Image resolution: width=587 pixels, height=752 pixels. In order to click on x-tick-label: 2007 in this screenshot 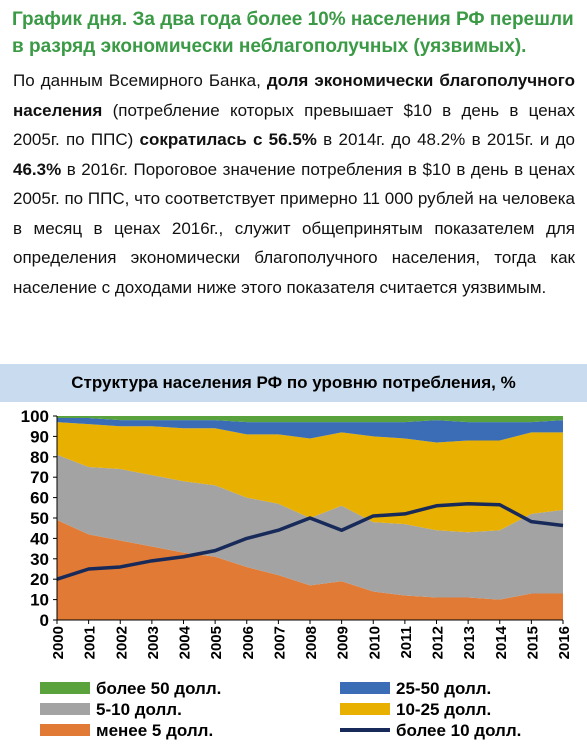, I will do `click(279, 642)`.